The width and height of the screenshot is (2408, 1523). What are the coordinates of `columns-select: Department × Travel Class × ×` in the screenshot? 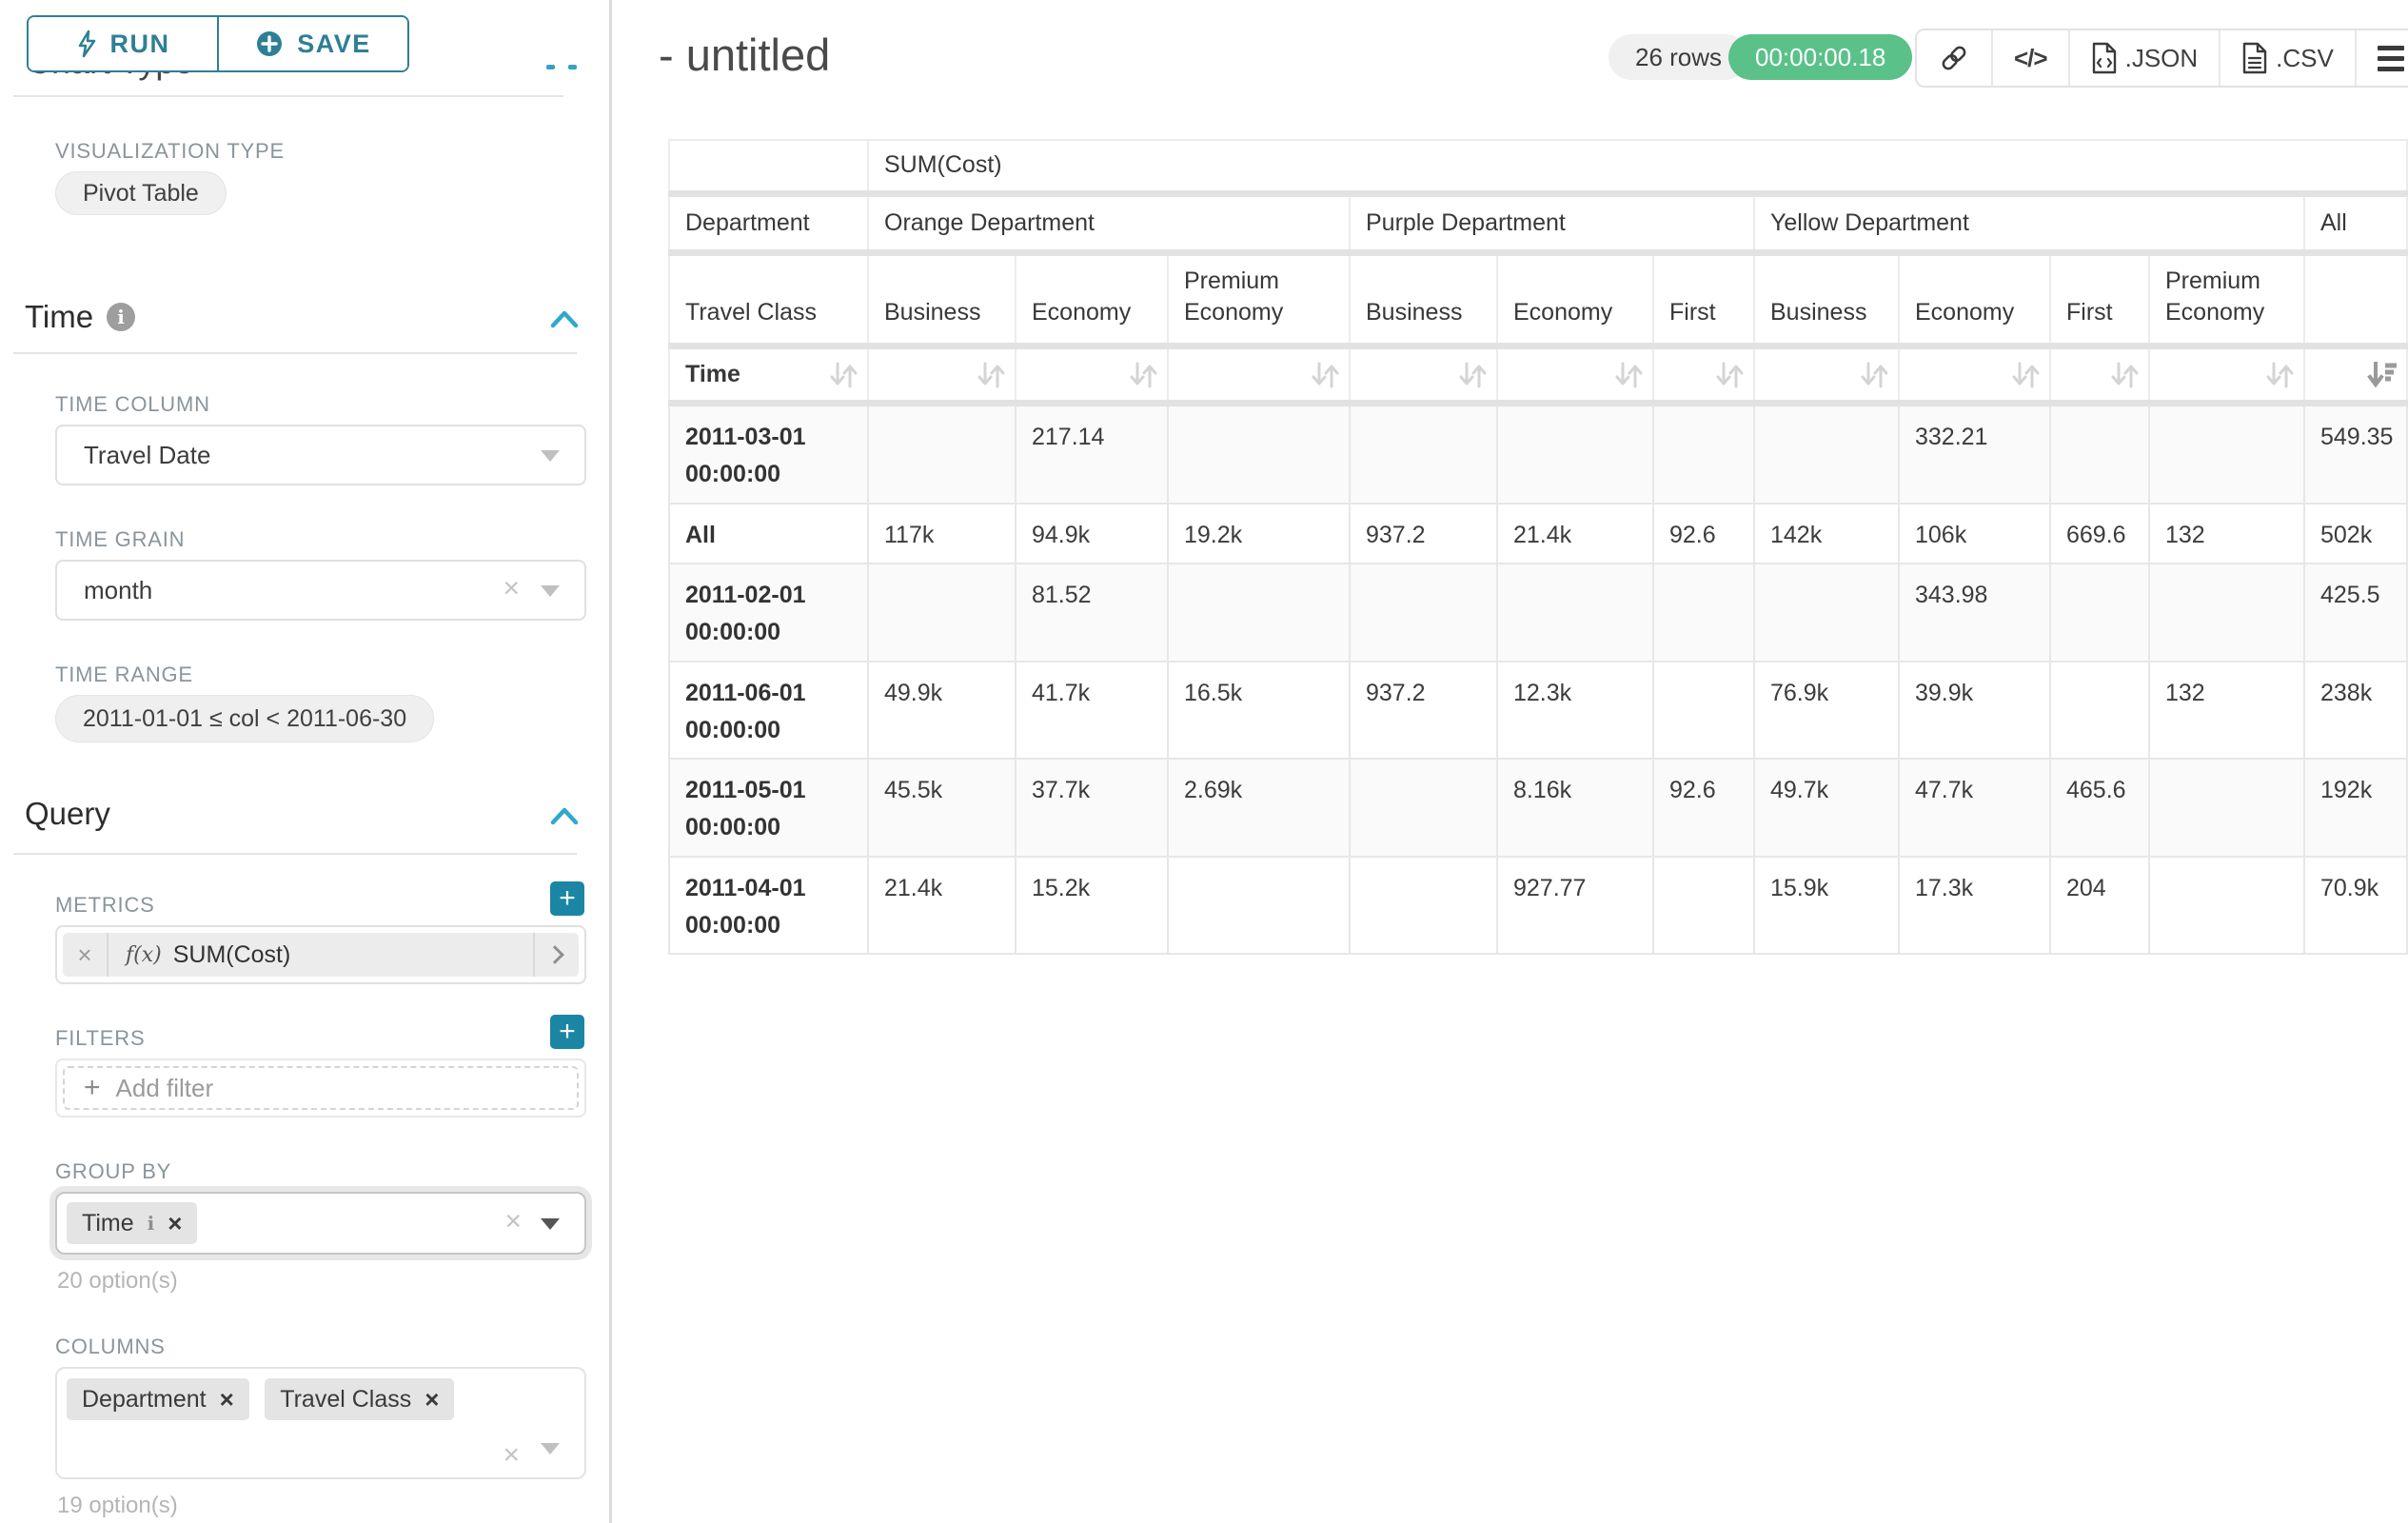 It's located at (320, 1423).